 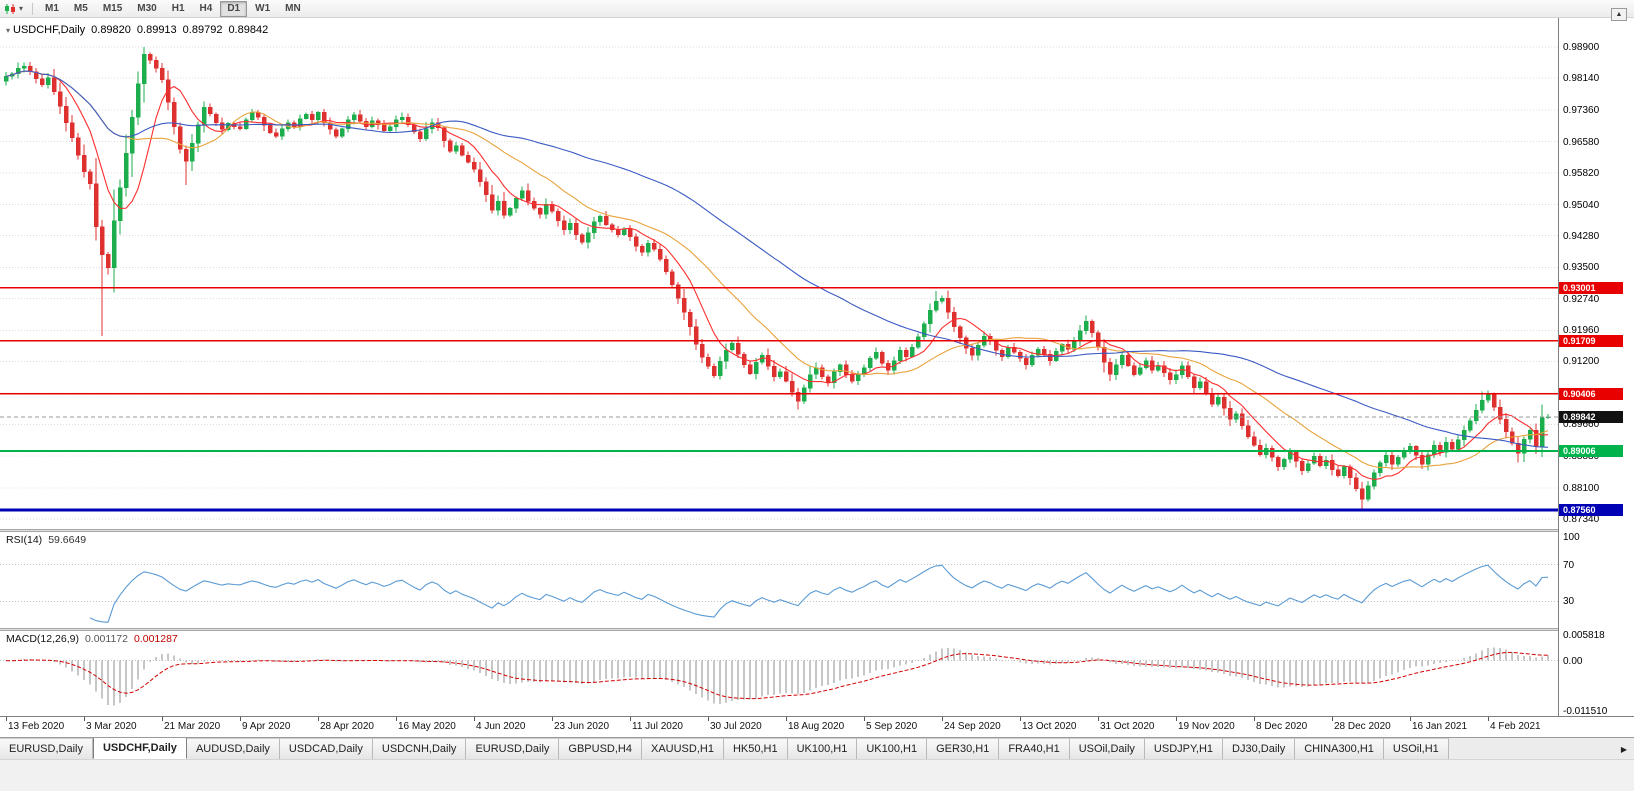 I want to click on date-label: 3 Mar 2020, so click(x=111, y=726).